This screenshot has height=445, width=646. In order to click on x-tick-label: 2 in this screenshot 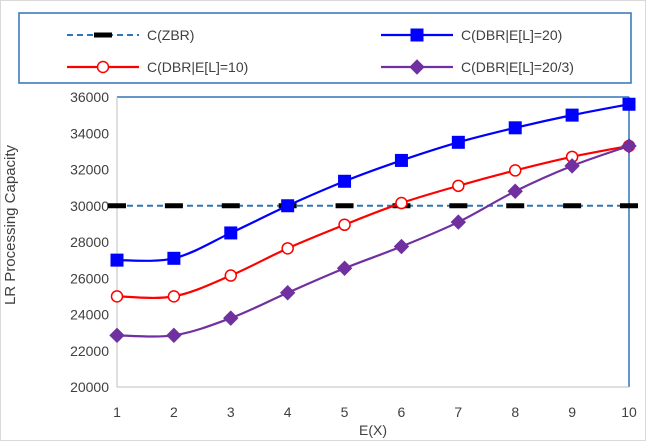, I will do `click(174, 412)`.